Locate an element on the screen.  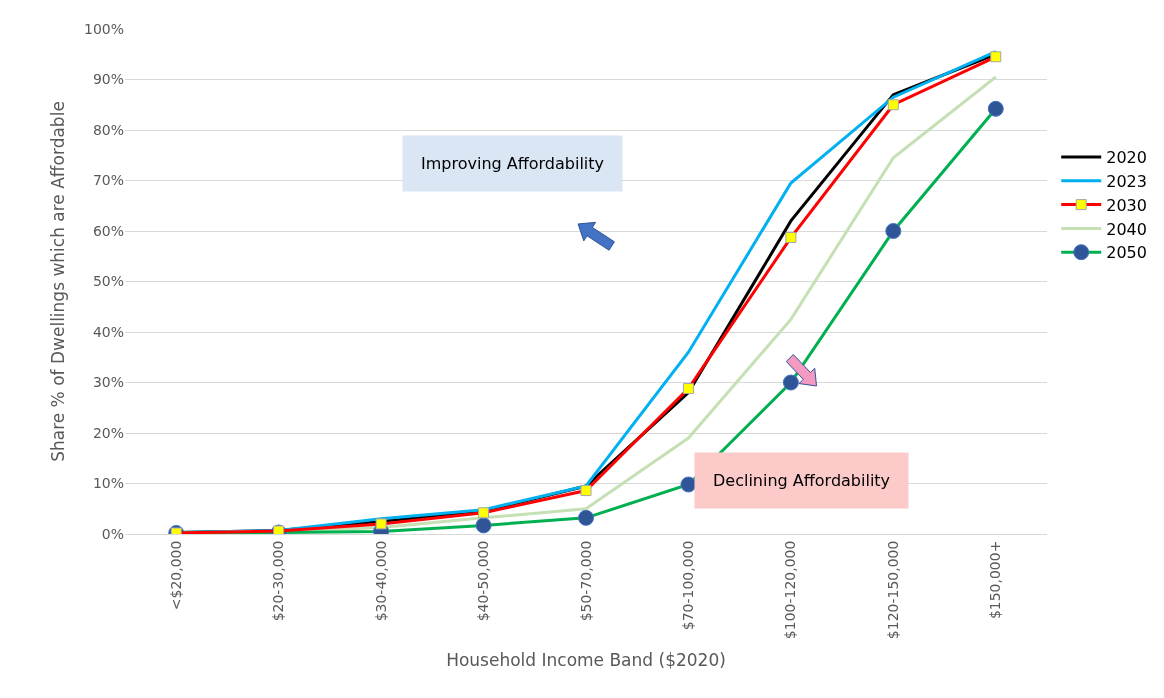
legend-label: 2040 is located at coordinates (1126, 229).